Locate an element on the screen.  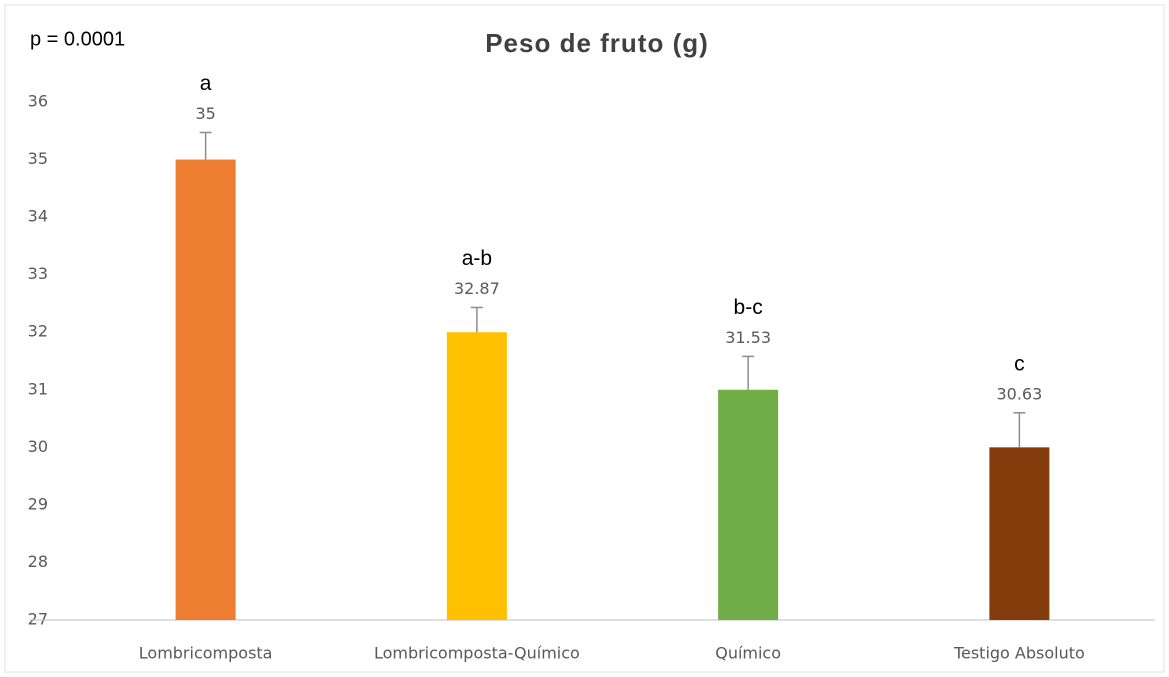
y-tick-label: 28 is located at coordinates (38, 561).